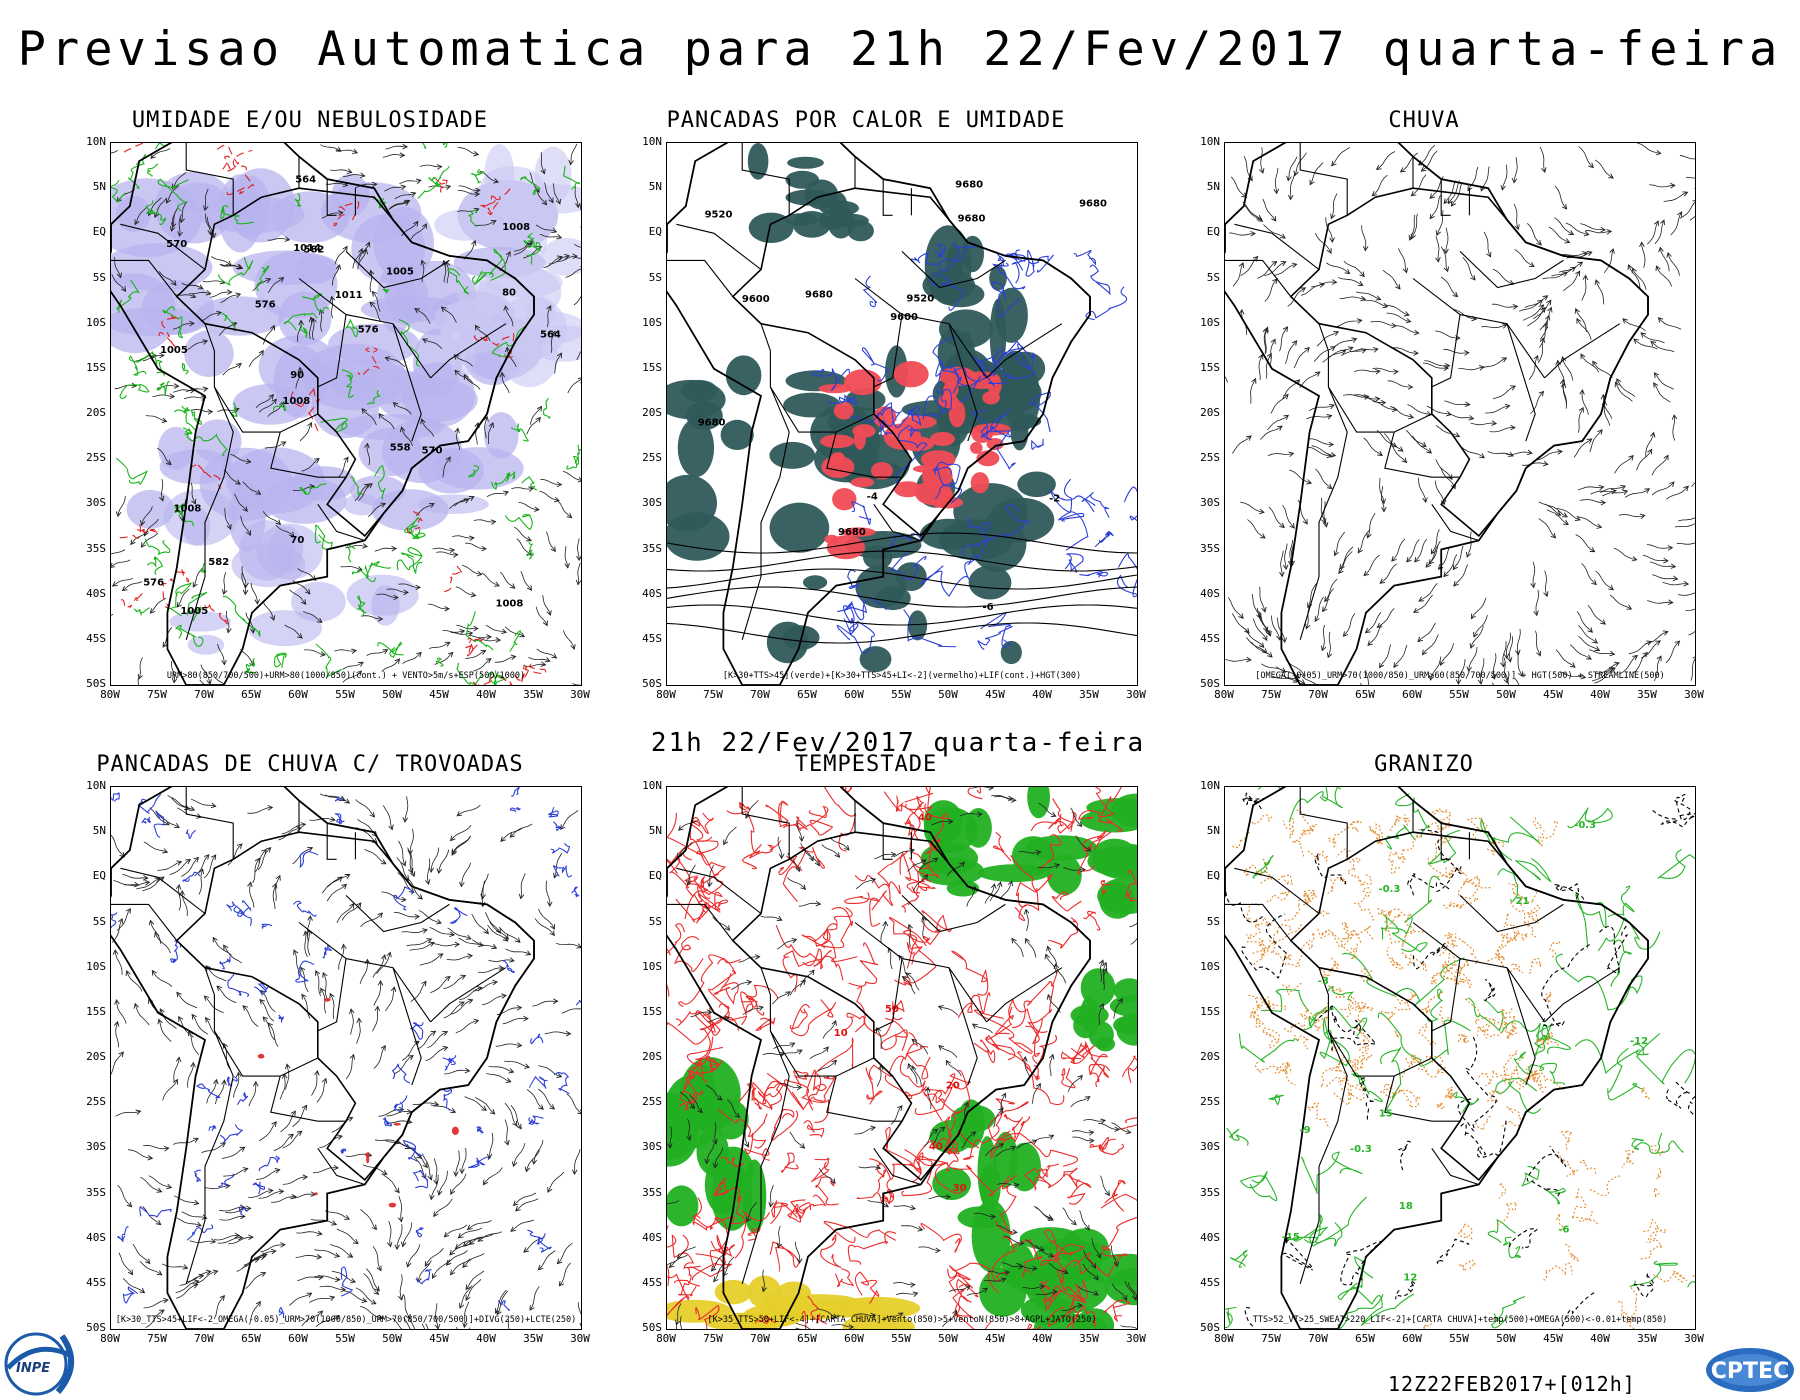 The image size is (1800, 1400). Describe the element at coordinates (1460, 1058) in the screenshot. I see `weather-map: -0.3 -0.3 -0.3 -6 -3 -9 -12 -15 18 21 15 12` at that location.